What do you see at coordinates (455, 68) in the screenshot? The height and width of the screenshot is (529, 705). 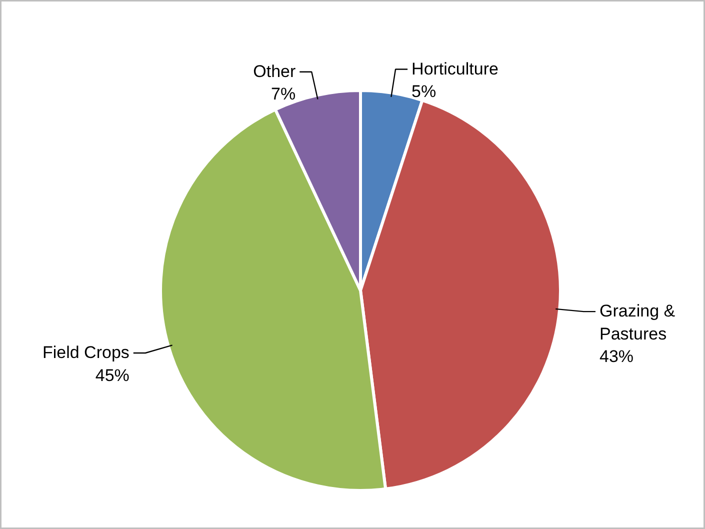 I see `slice-label: Horticulture` at bounding box center [455, 68].